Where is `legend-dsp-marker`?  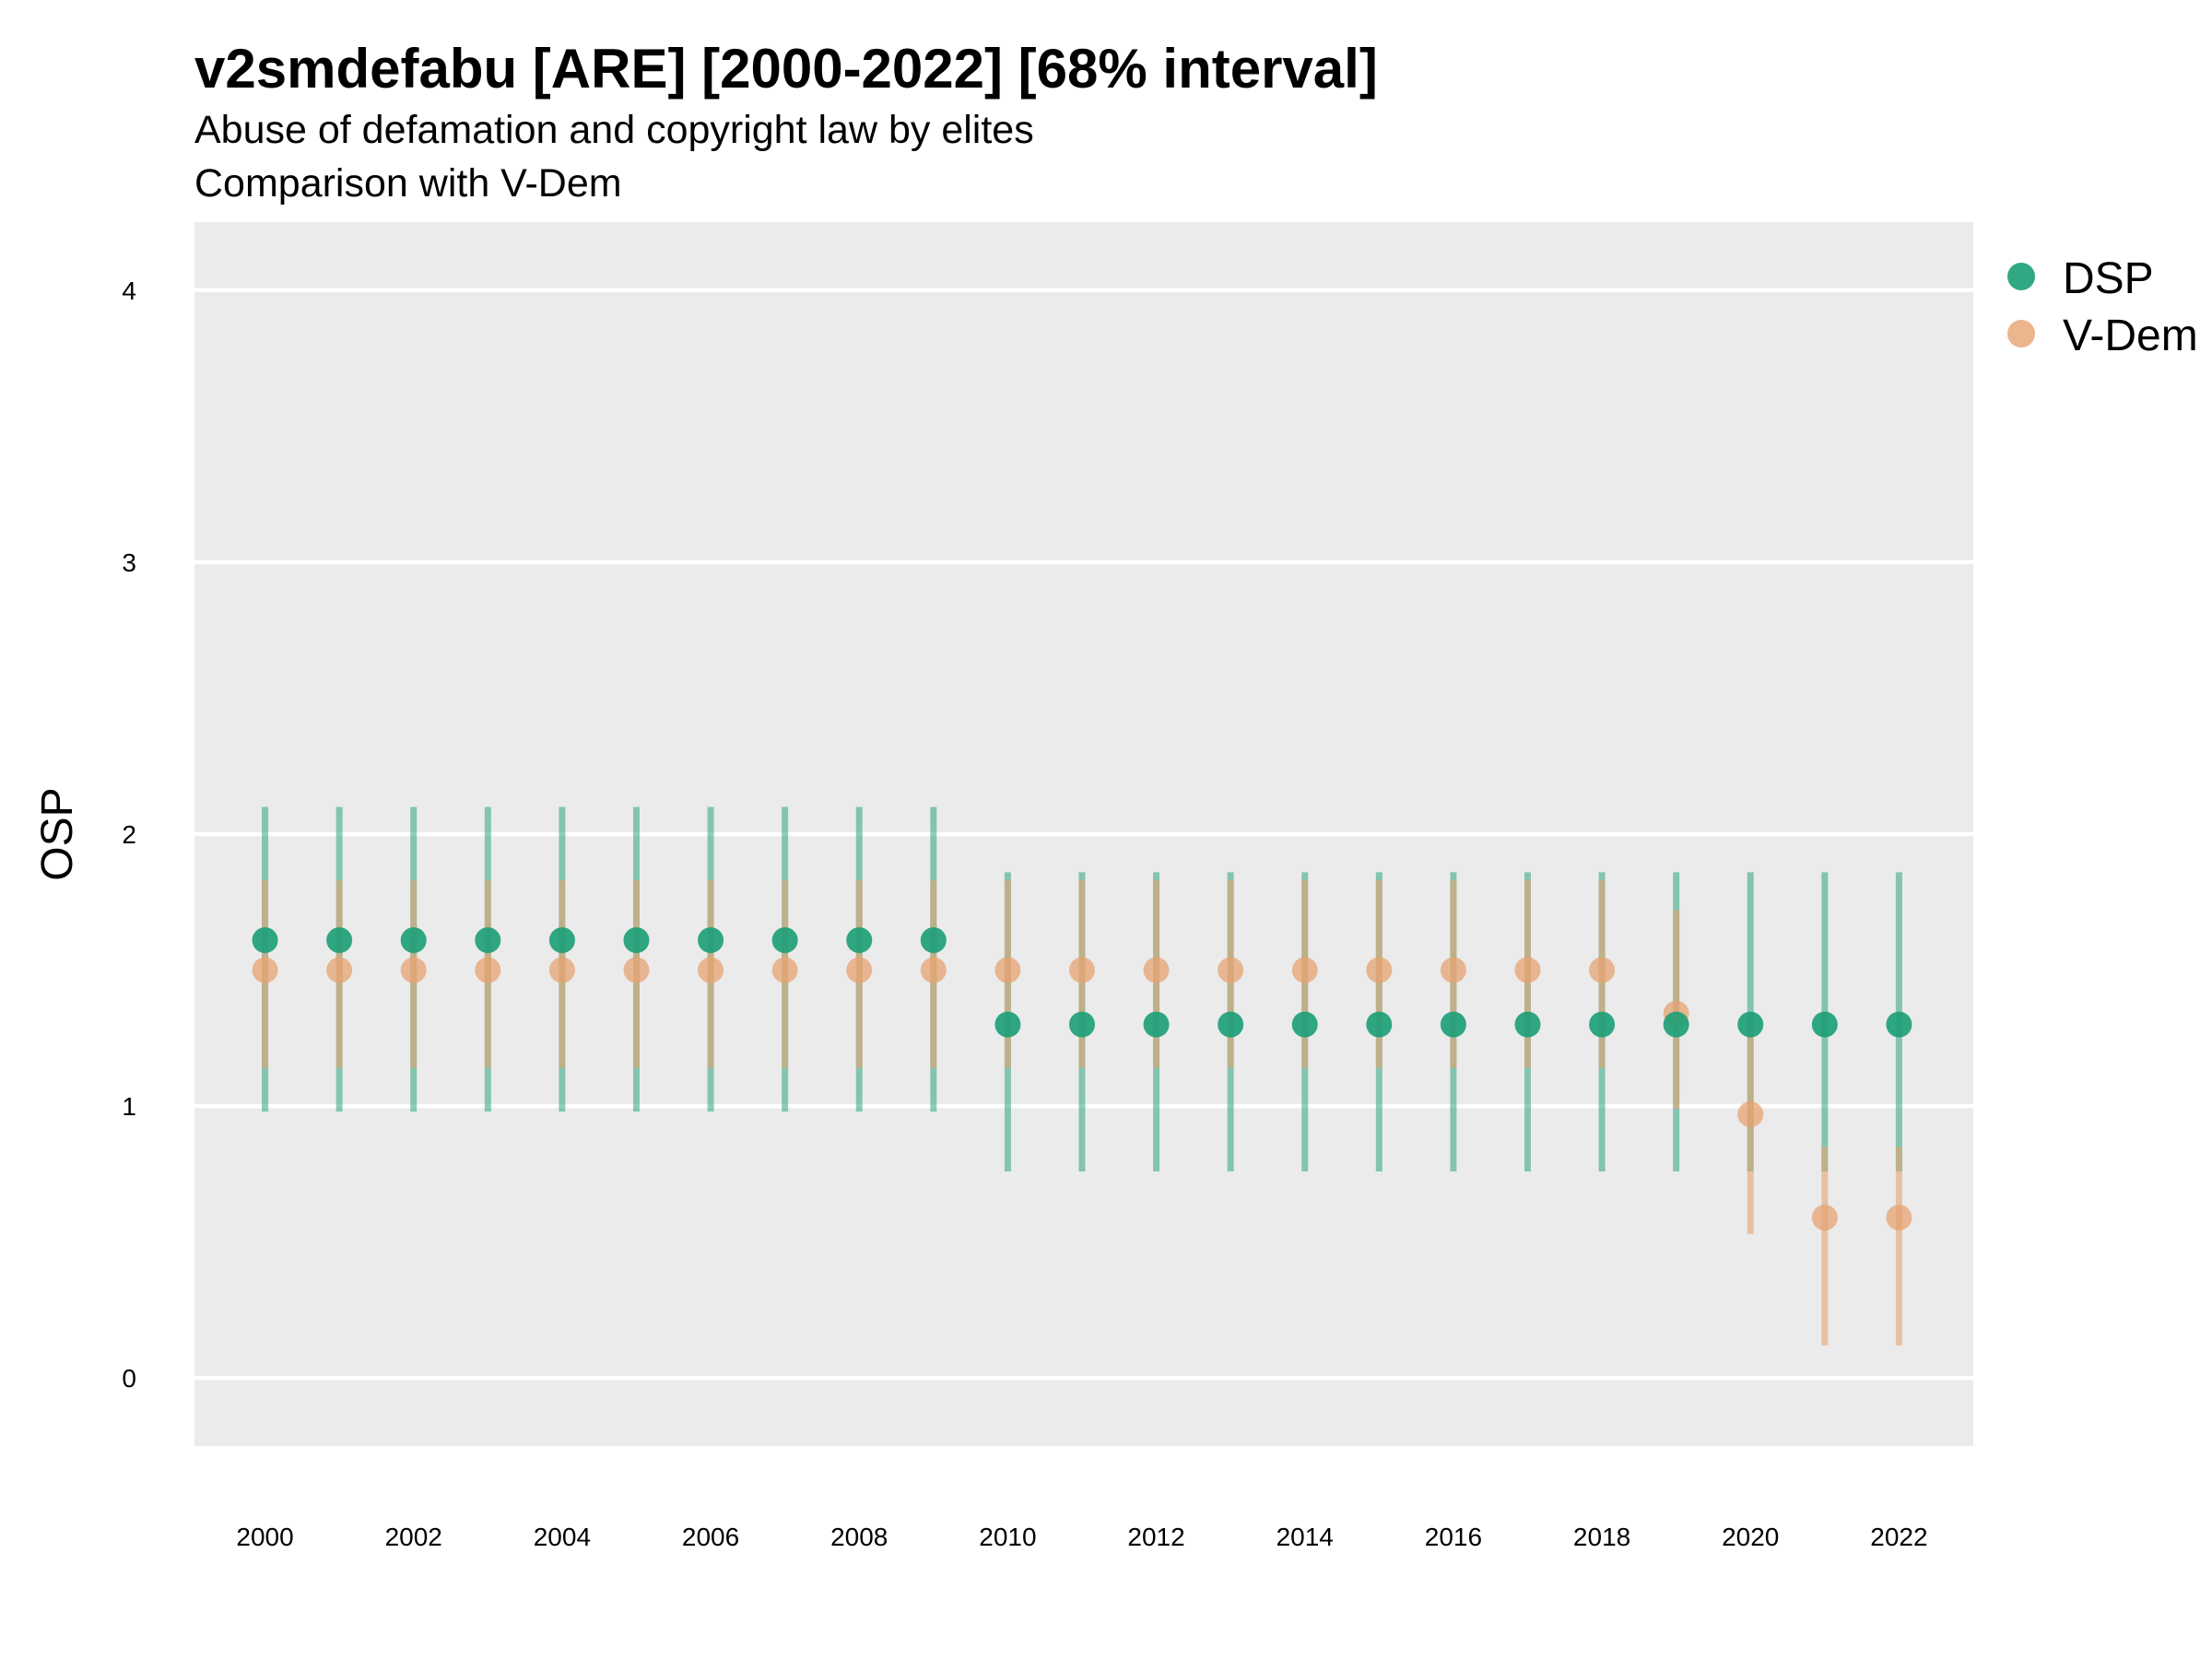
legend-dsp-marker is located at coordinates (2021, 276).